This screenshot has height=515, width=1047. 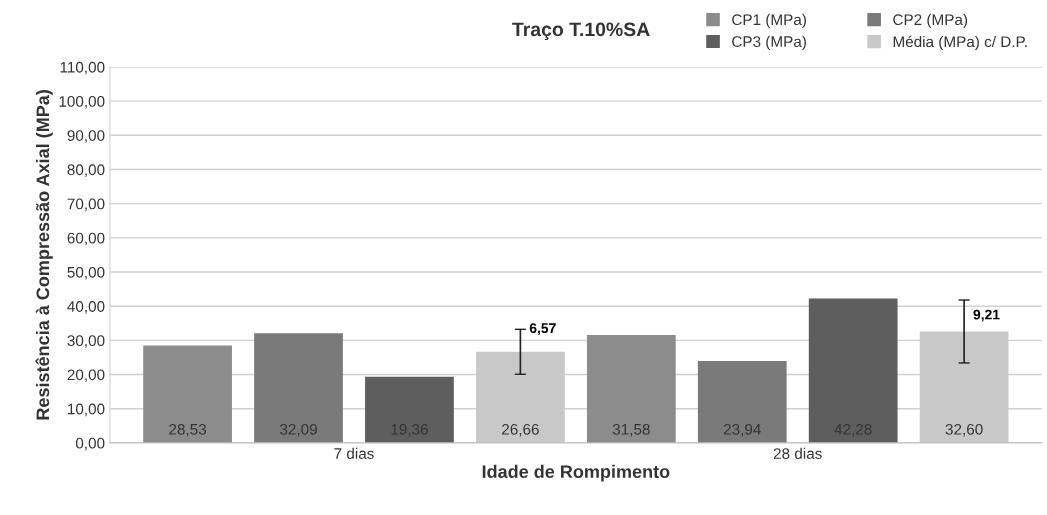 I want to click on annotation: 6,57, so click(x=542, y=329).